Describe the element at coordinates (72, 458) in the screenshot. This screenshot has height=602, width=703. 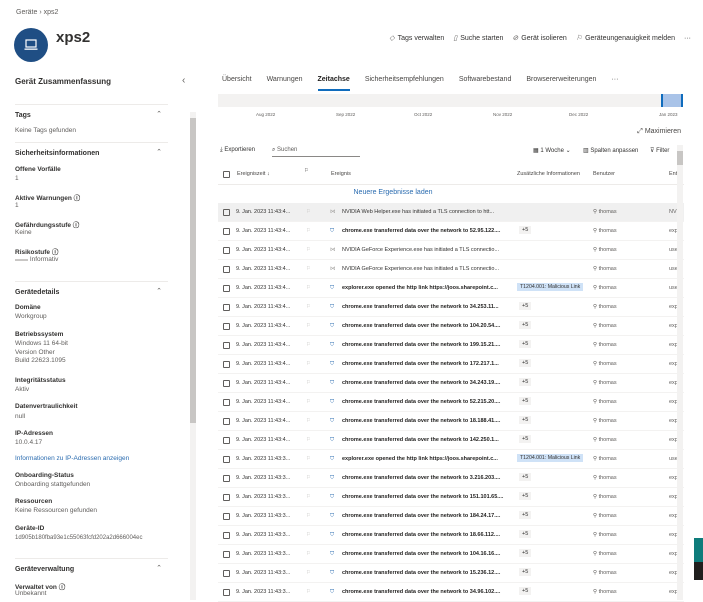
I see `ip-info-link: Informationen zu IP-Adressen anzeigen` at that location.